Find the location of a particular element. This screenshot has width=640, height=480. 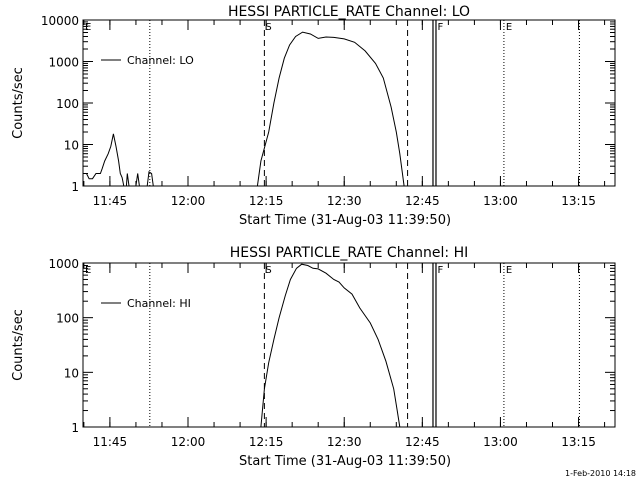

chart-title: HESSI PARTICLE_RATE Channel: HI is located at coordinates (349, 253).